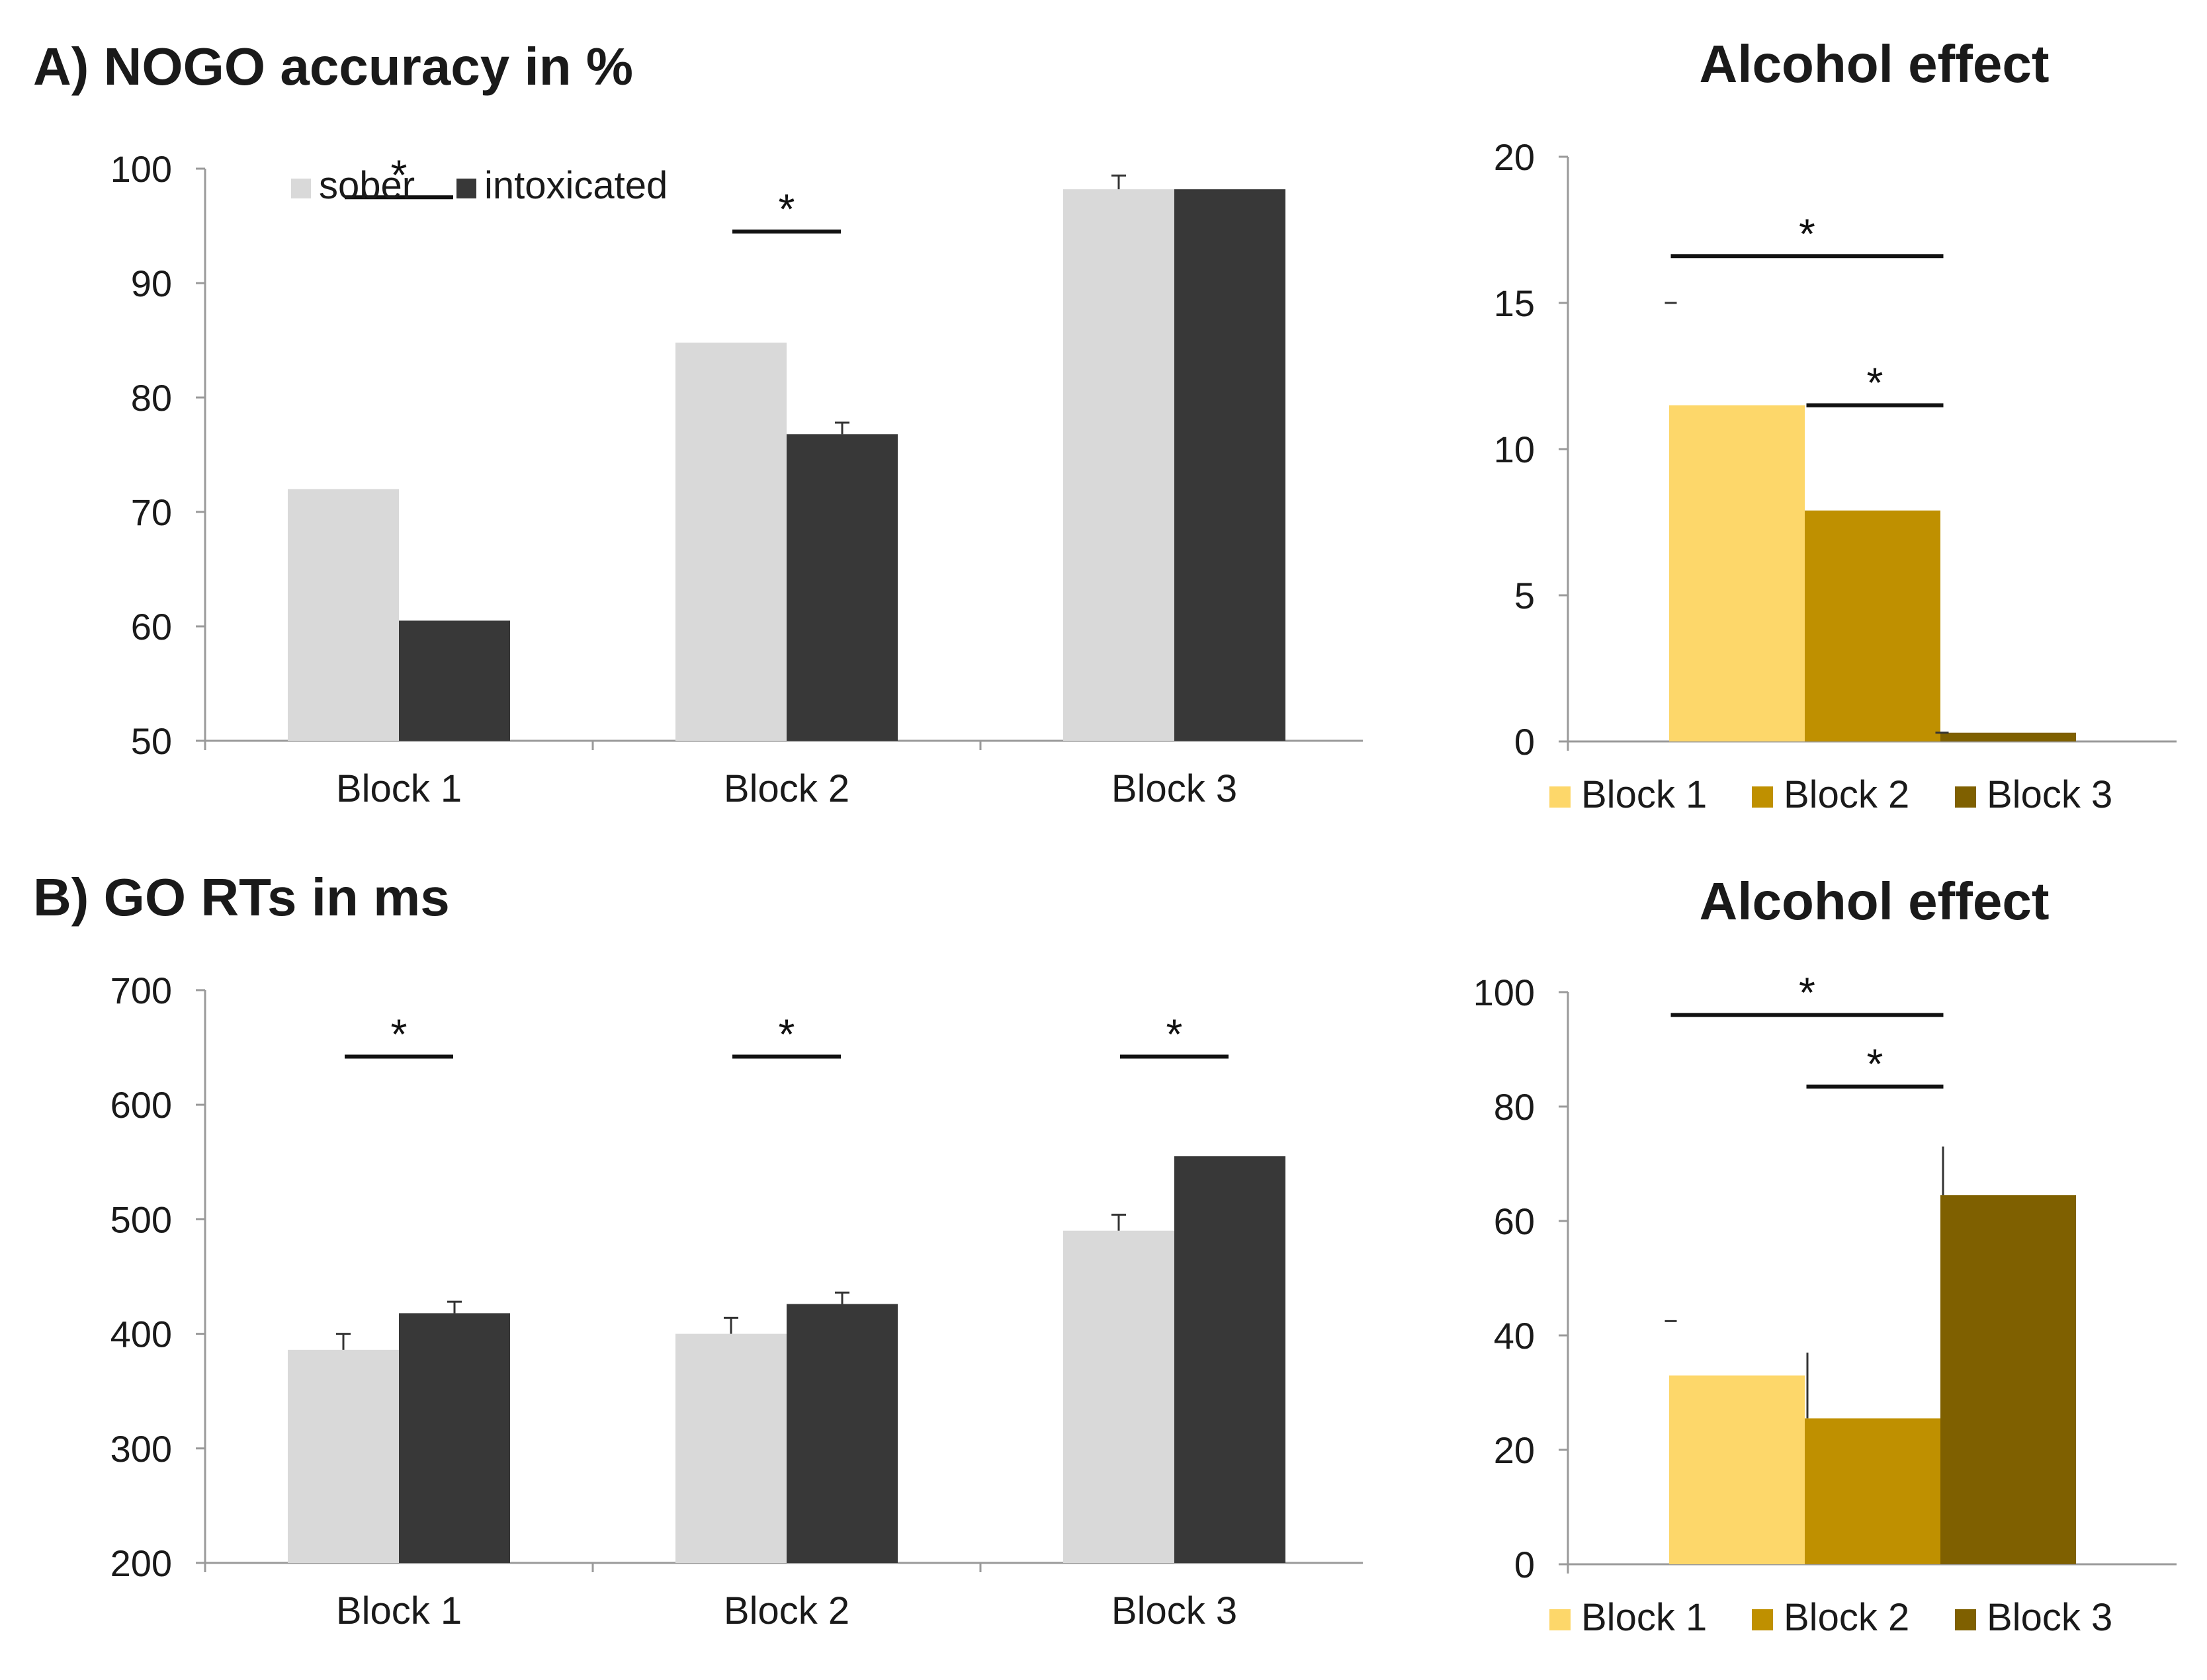 The width and height of the screenshot is (2207, 1680). I want to click on go_rt-y-tick-label: 300, so click(141, 1449).